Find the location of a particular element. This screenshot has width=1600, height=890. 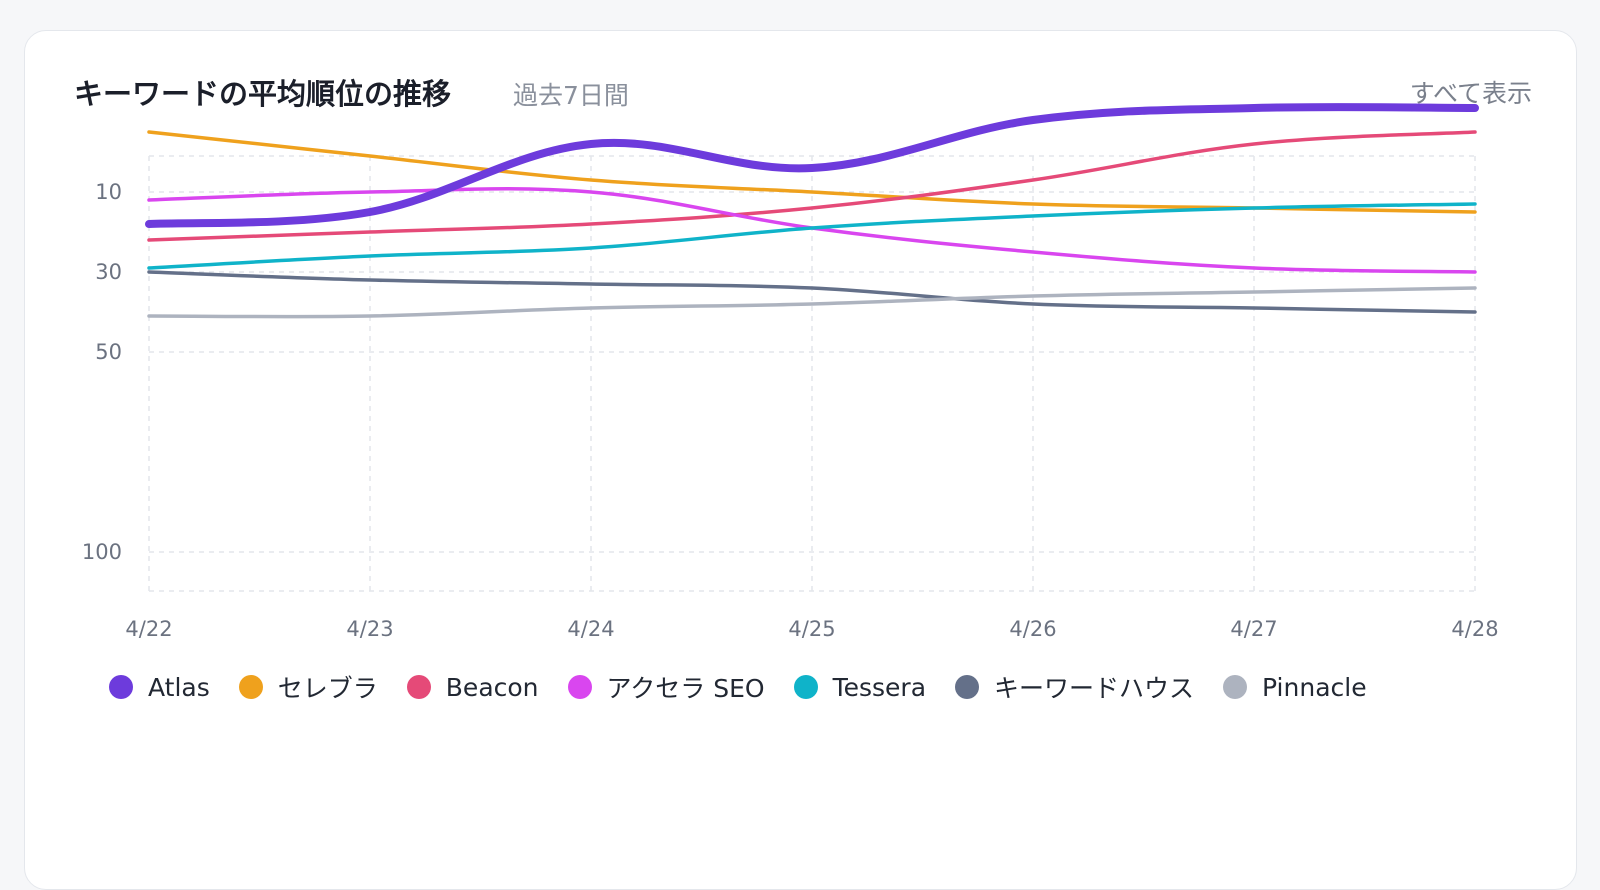

legend-label: アクセラ SEO is located at coordinates (685, 688).